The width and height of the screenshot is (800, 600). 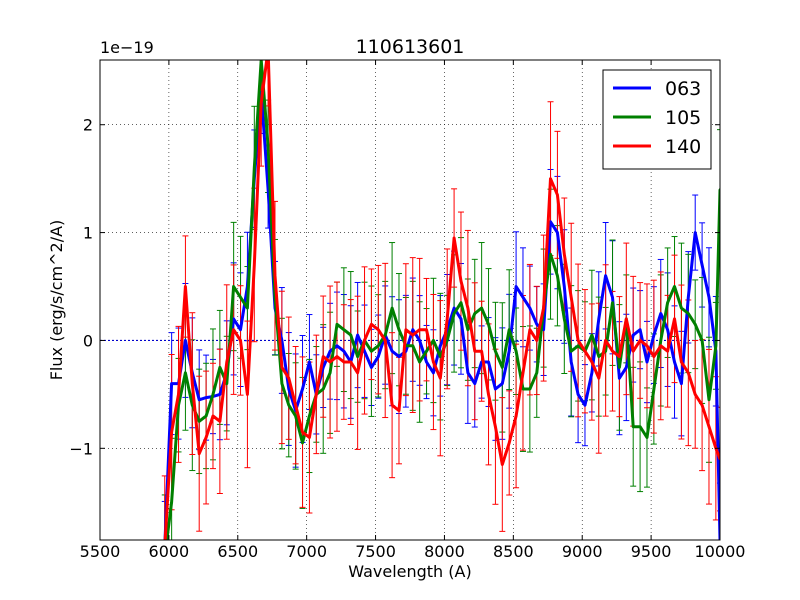 What do you see at coordinates (88, 233) in the screenshot?
I see `y-tick-label: 1` at bounding box center [88, 233].